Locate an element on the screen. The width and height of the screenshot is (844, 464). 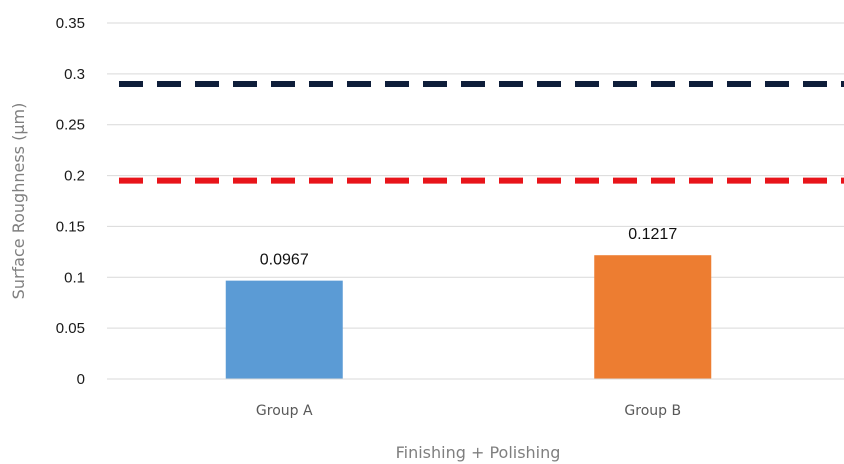
y-tick-label: 0.05 is located at coordinates (70, 328).